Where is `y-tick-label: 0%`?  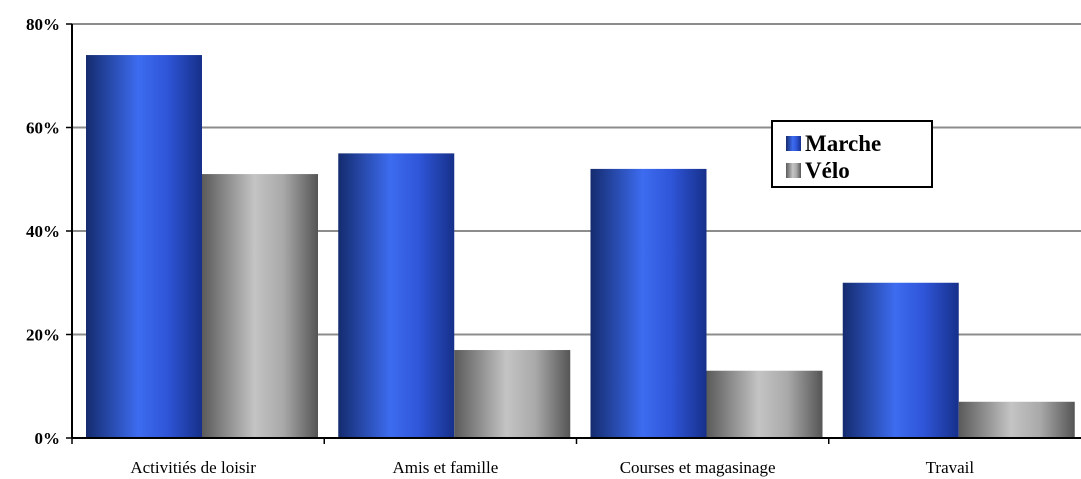
y-tick-label: 0% is located at coordinates (48, 438).